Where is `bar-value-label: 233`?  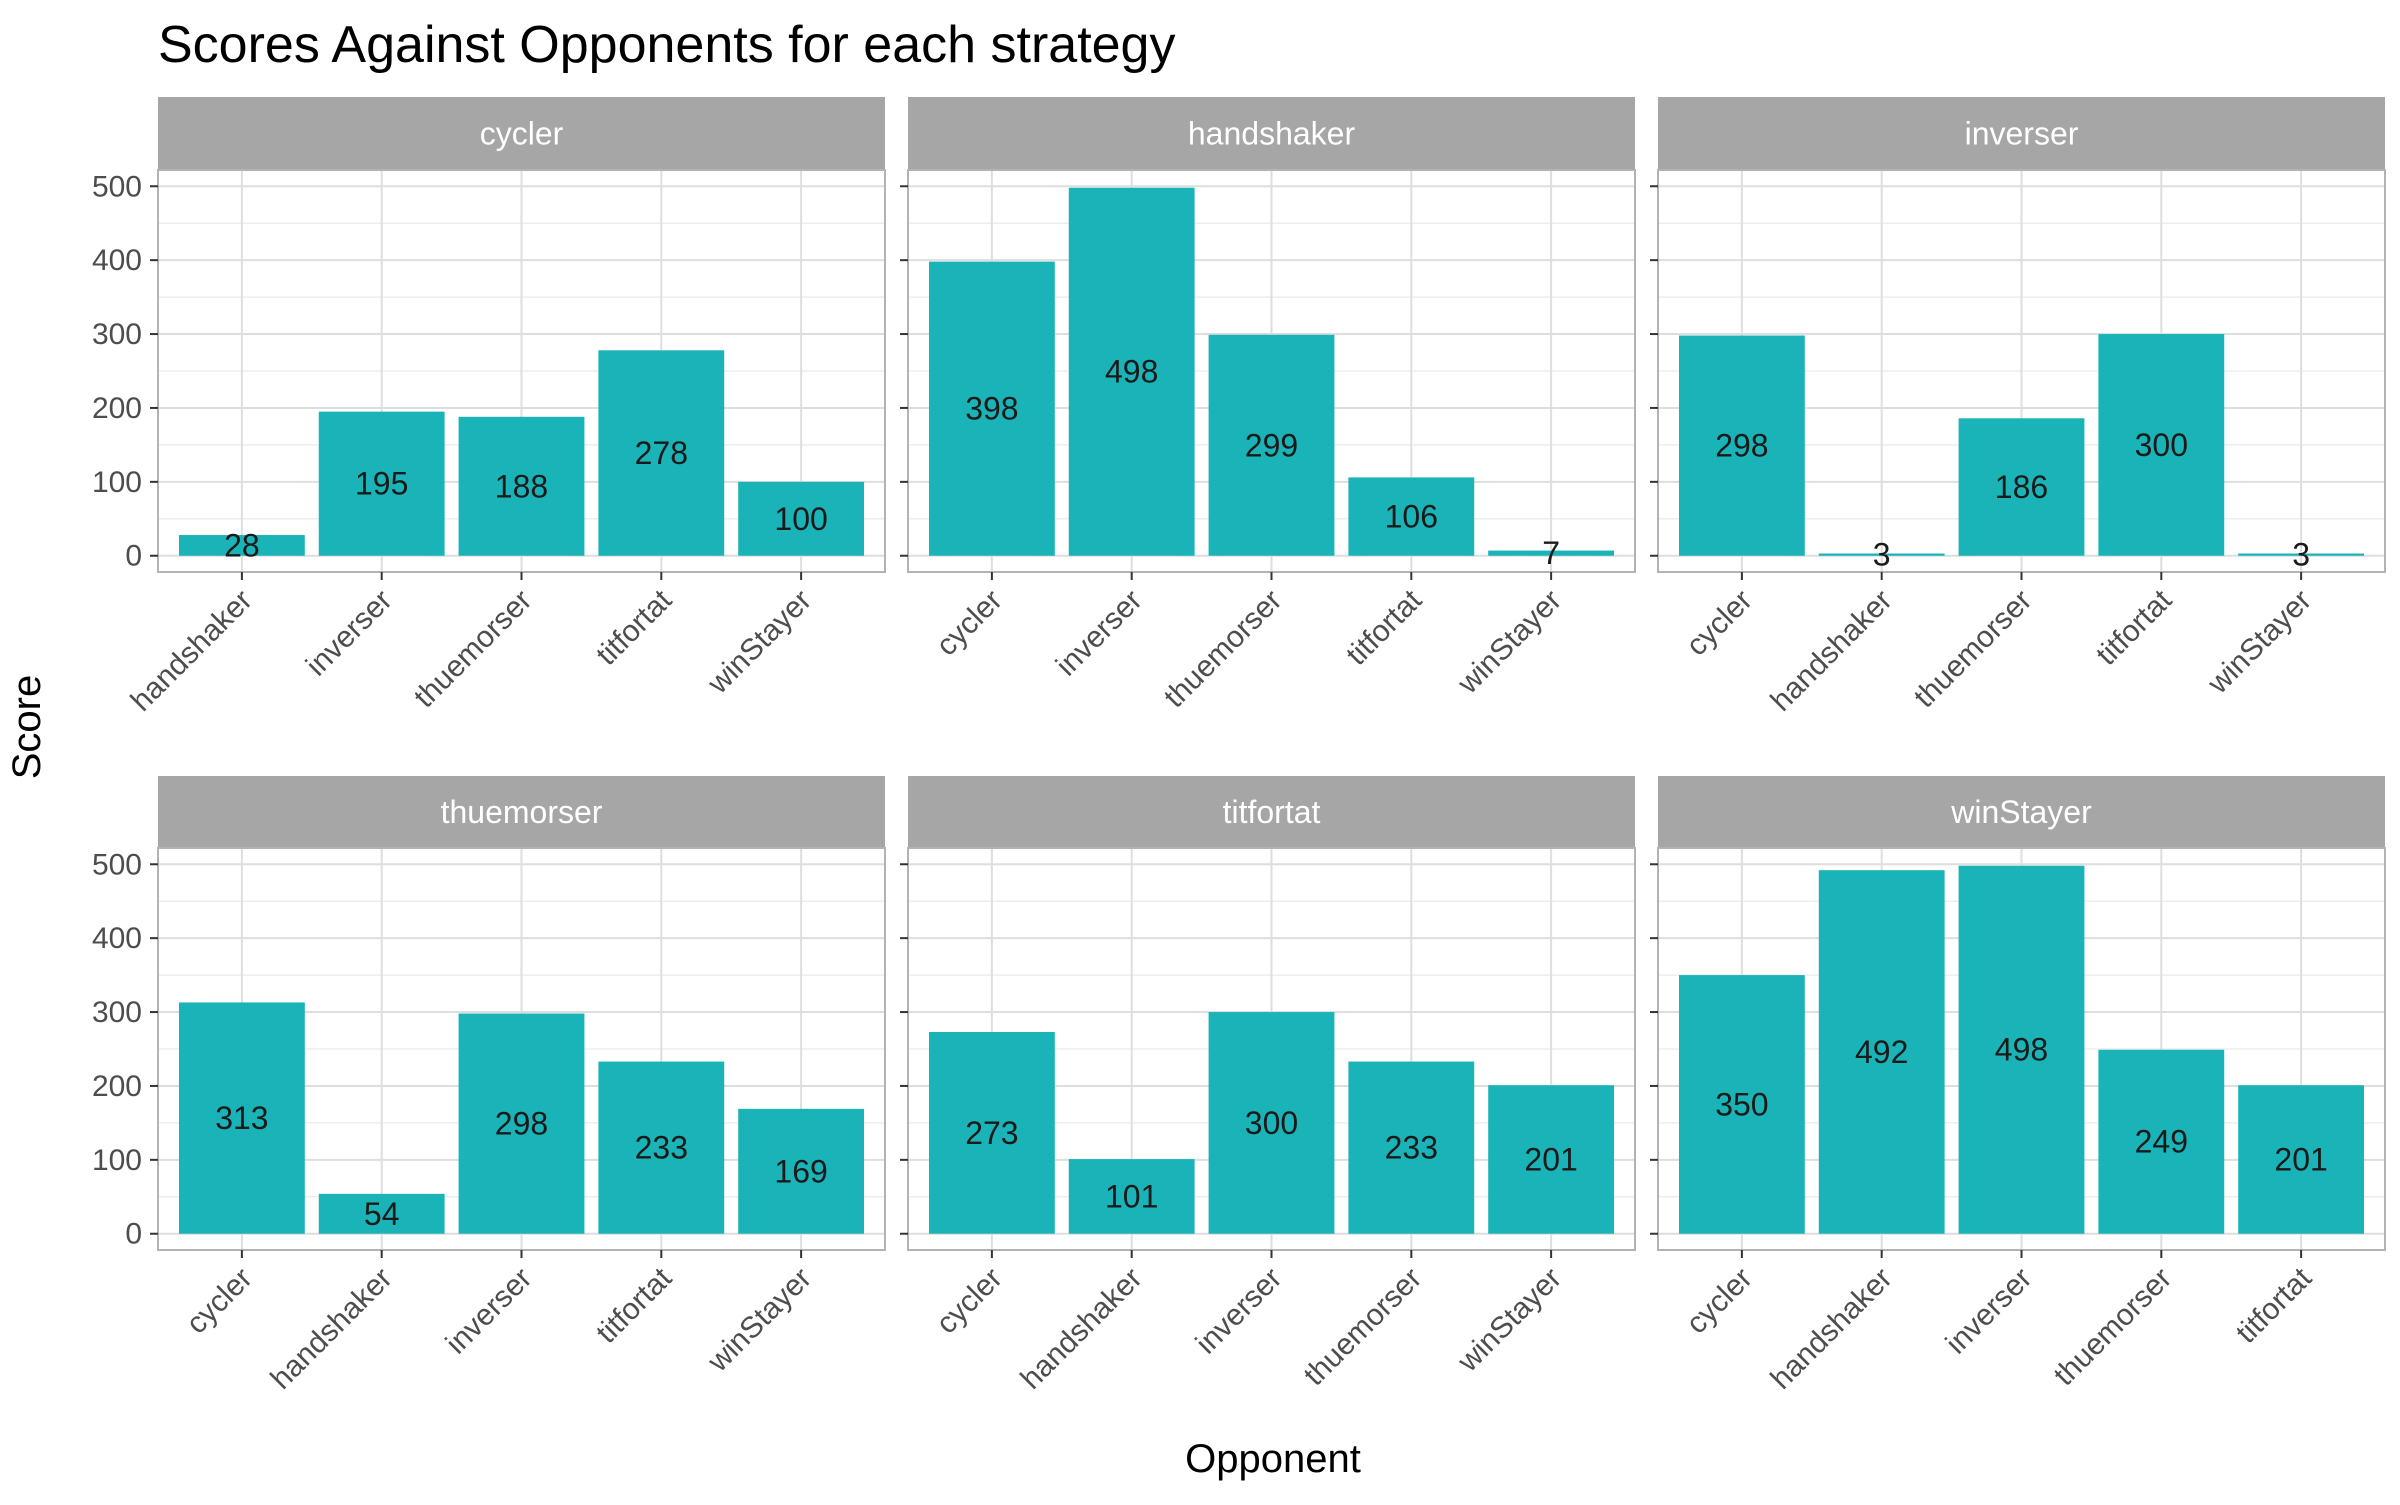
bar-value-label: 233 is located at coordinates (1411, 1148).